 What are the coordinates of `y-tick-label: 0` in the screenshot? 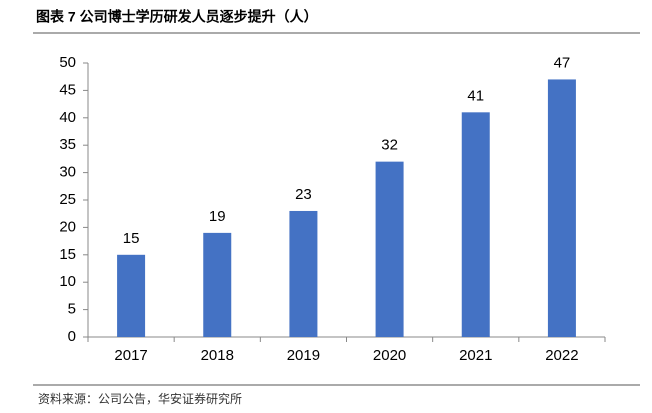 It's located at (72, 336).